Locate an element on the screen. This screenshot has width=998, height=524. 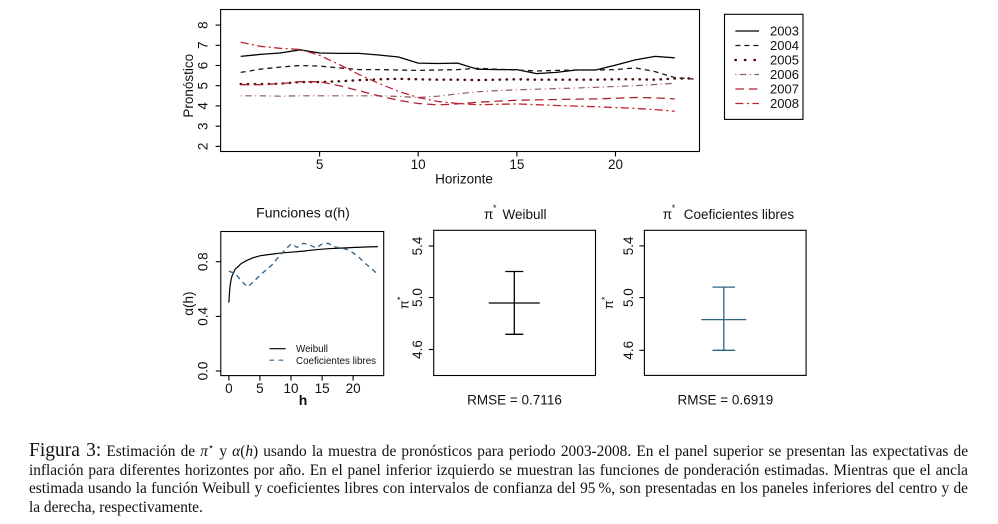
svg-text: 2007 is located at coordinates (784, 89).